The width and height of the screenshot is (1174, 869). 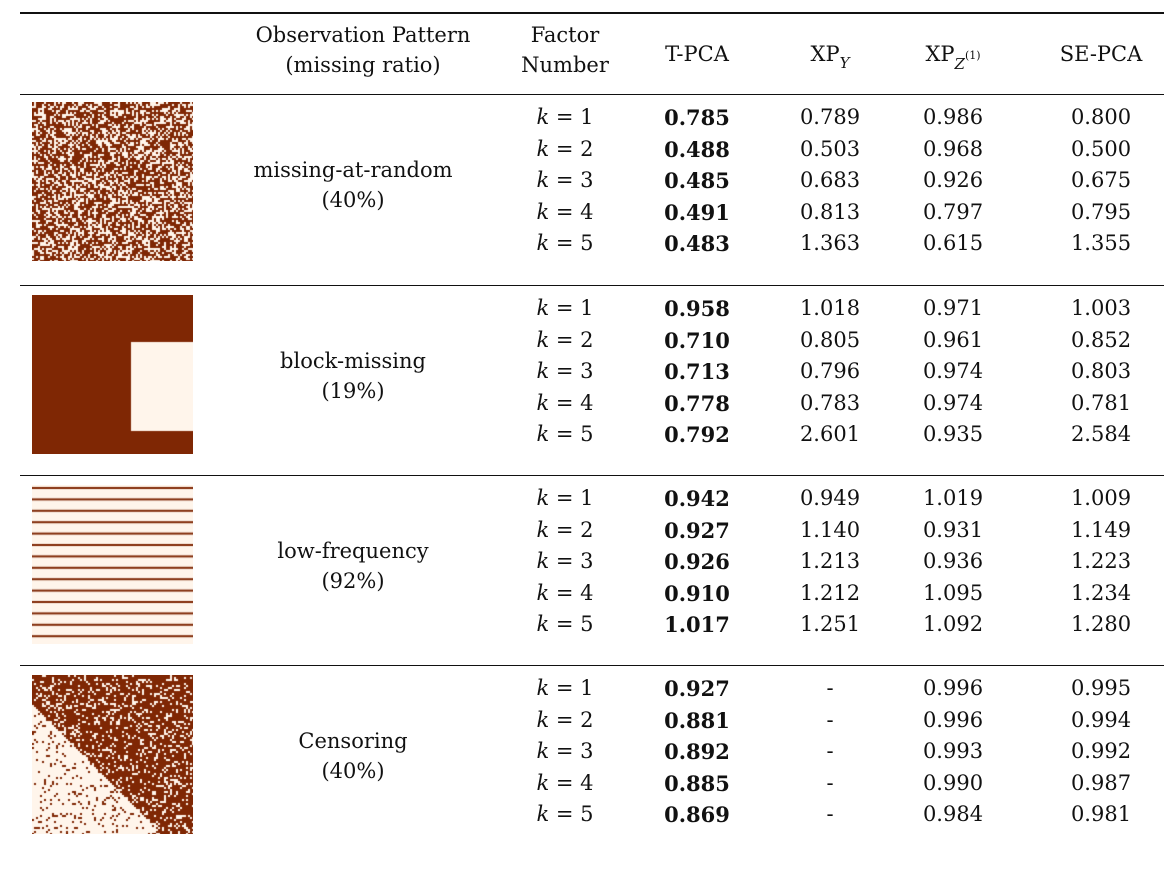 I want to click on random-mask-icon, so click(x=112, y=181).